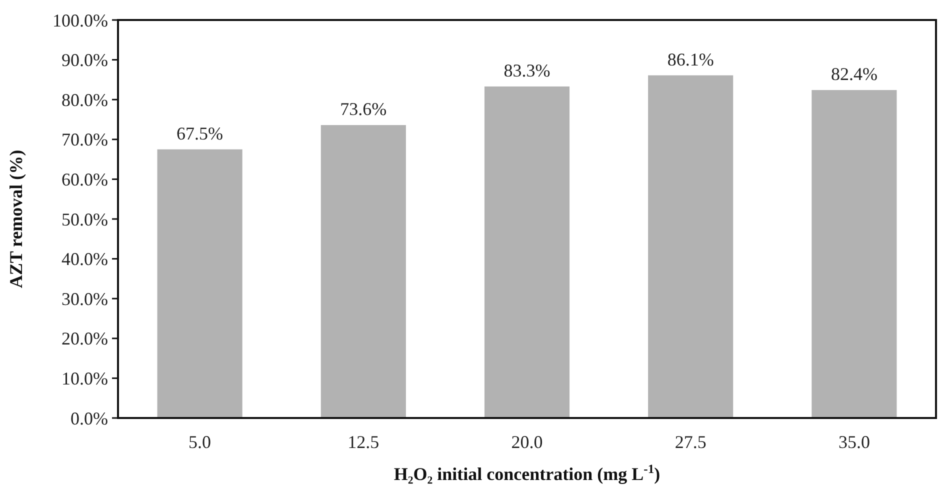  What do you see at coordinates (85, 180) in the screenshot?
I see `y-tick-label: 60.0%` at bounding box center [85, 180].